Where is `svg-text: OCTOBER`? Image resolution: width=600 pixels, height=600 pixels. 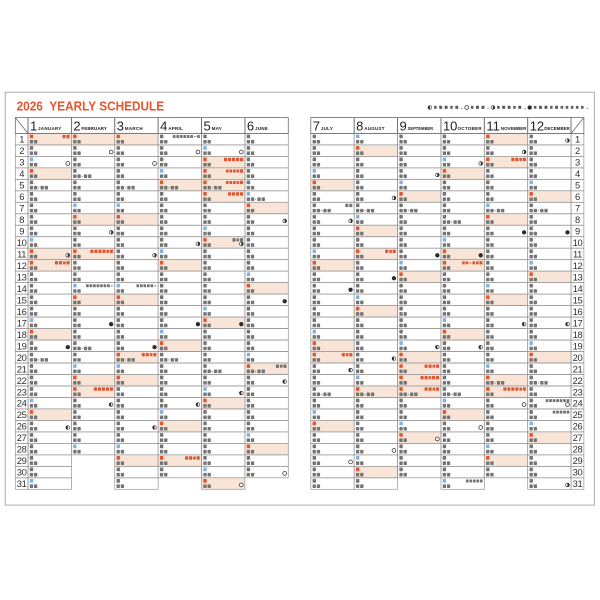 svg-text: OCTOBER is located at coordinates (470, 128).